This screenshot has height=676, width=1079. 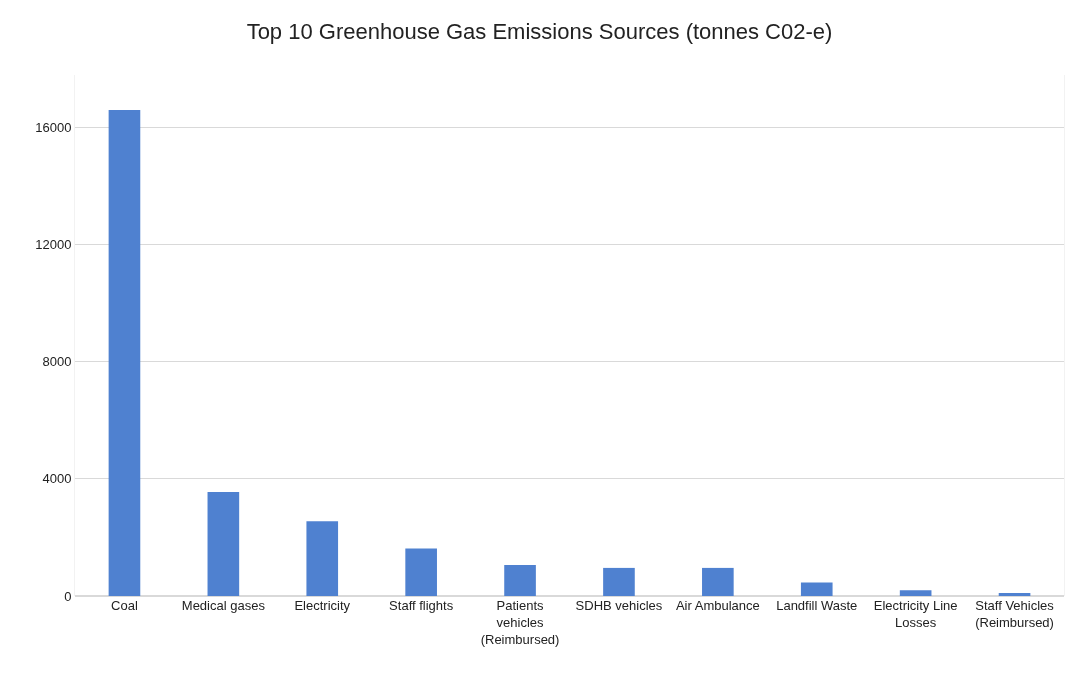 I want to click on y-tick-label: 0, so click(x=68, y=596).